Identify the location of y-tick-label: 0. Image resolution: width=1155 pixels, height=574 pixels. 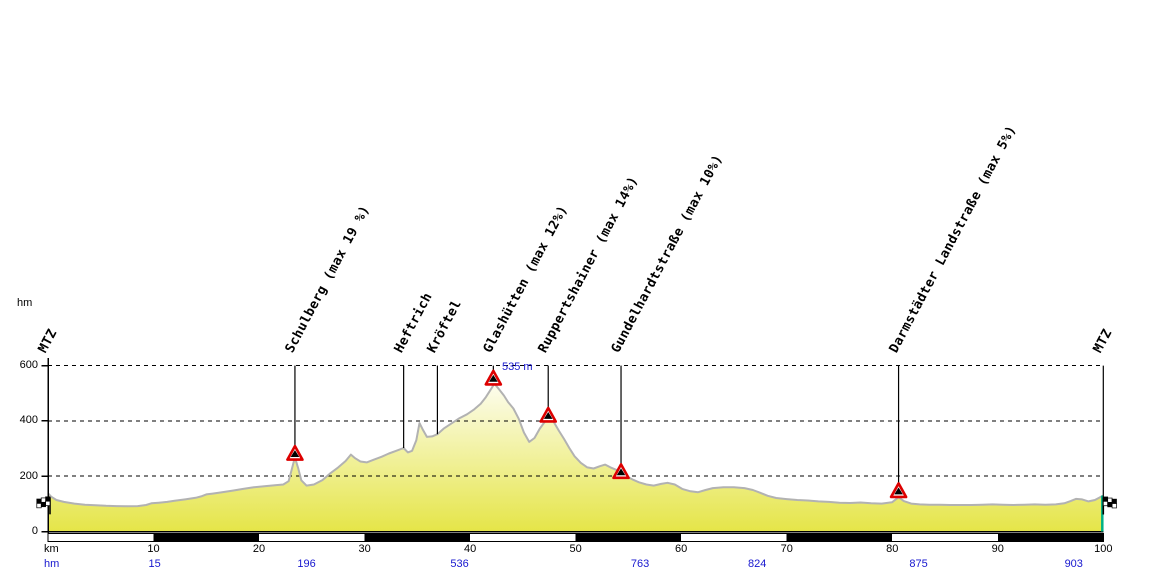
(34, 531).